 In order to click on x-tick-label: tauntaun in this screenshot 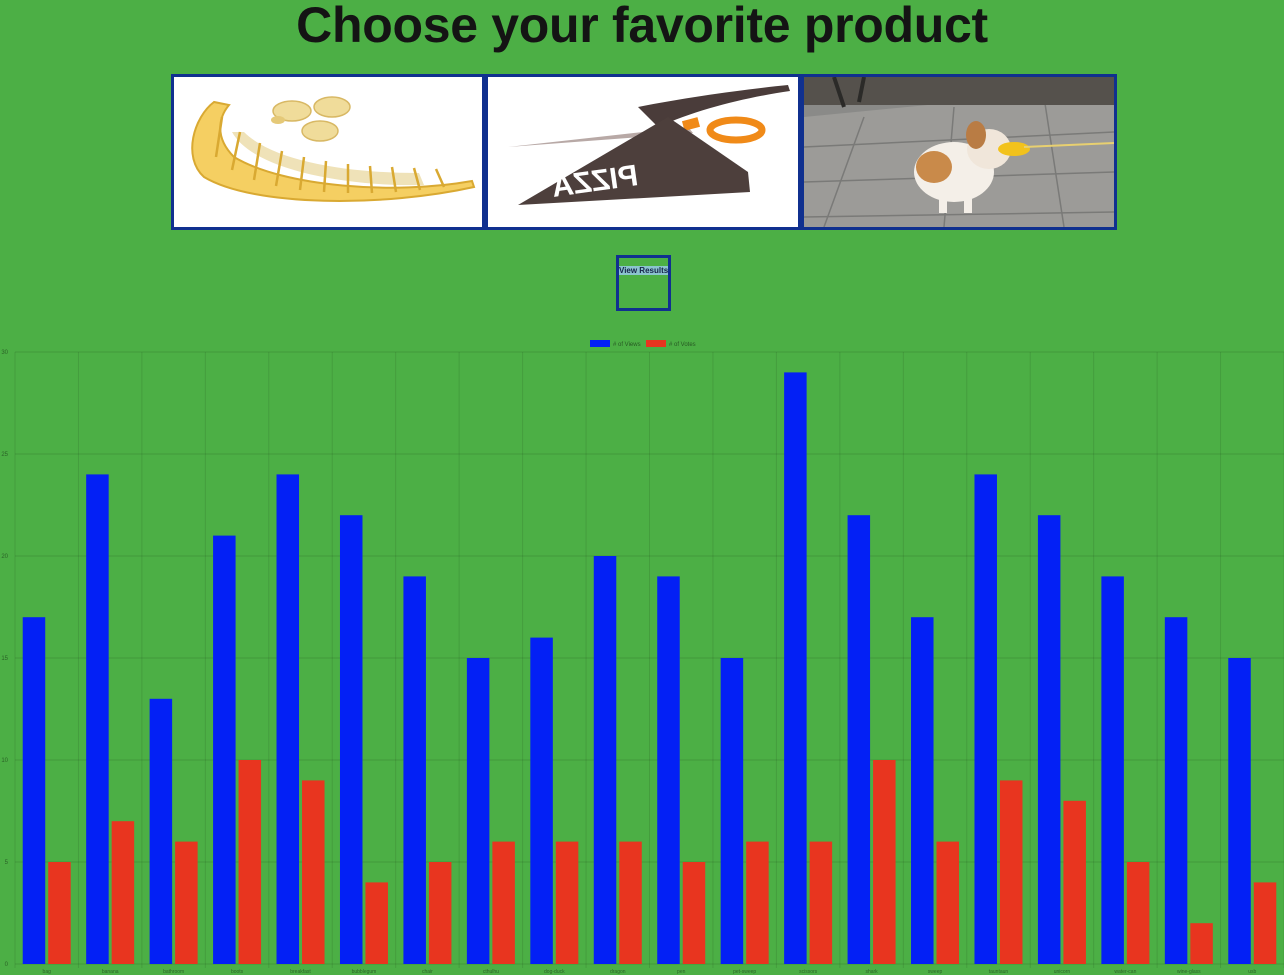, I will do `click(999, 972)`.